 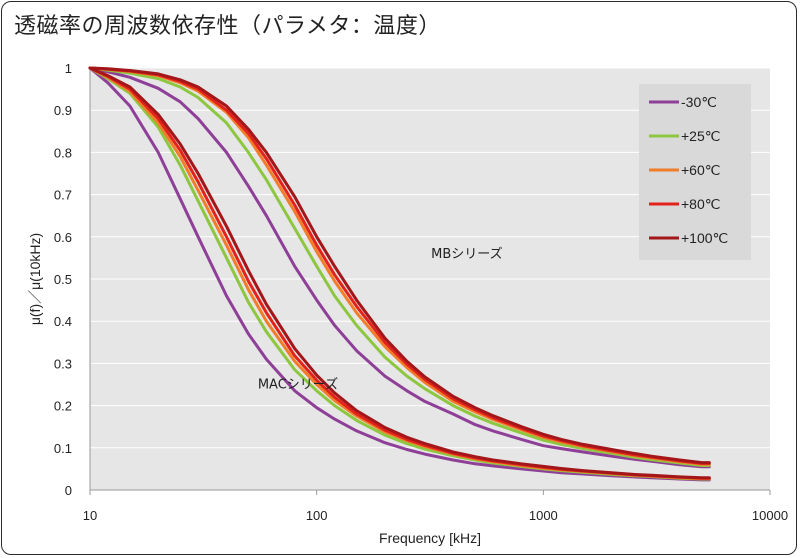 What do you see at coordinates (298, 385) in the screenshot?
I see `series-annotation: MACシリーズ` at bounding box center [298, 385].